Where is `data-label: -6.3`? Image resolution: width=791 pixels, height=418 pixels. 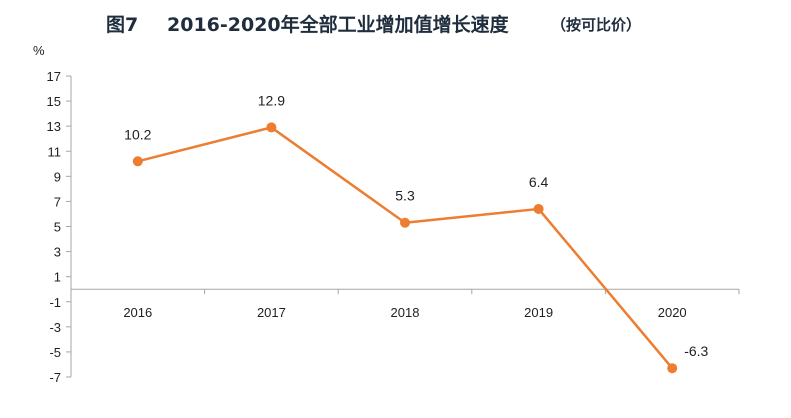 data-label: -6.3 is located at coordinates (696, 351).